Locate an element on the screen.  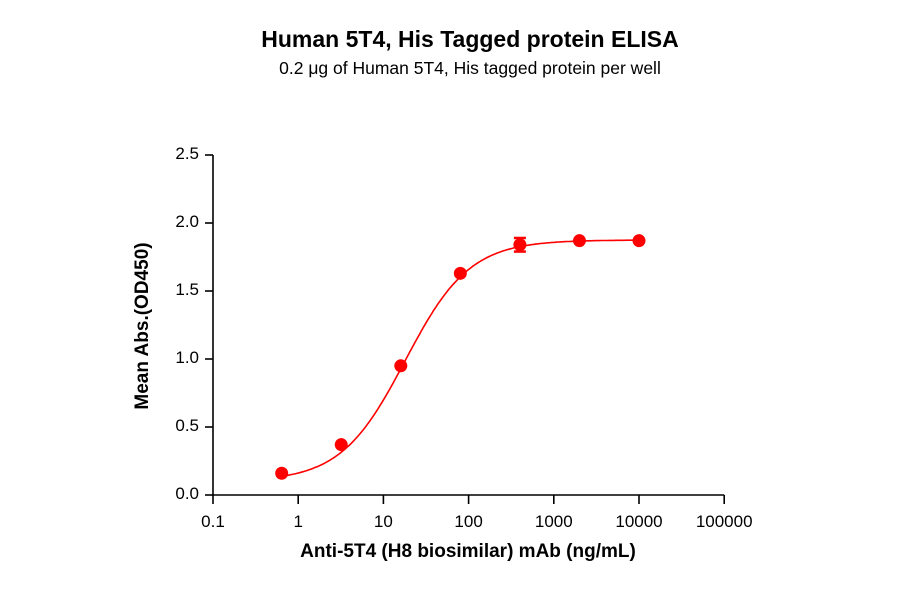
y-tick-label: 1.5 is located at coordinates (187, 289).